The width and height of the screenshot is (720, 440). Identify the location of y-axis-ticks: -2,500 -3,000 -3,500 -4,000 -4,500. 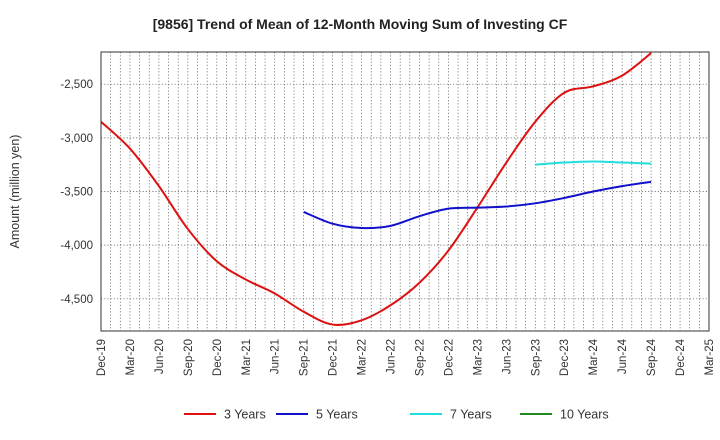
(76, 192).